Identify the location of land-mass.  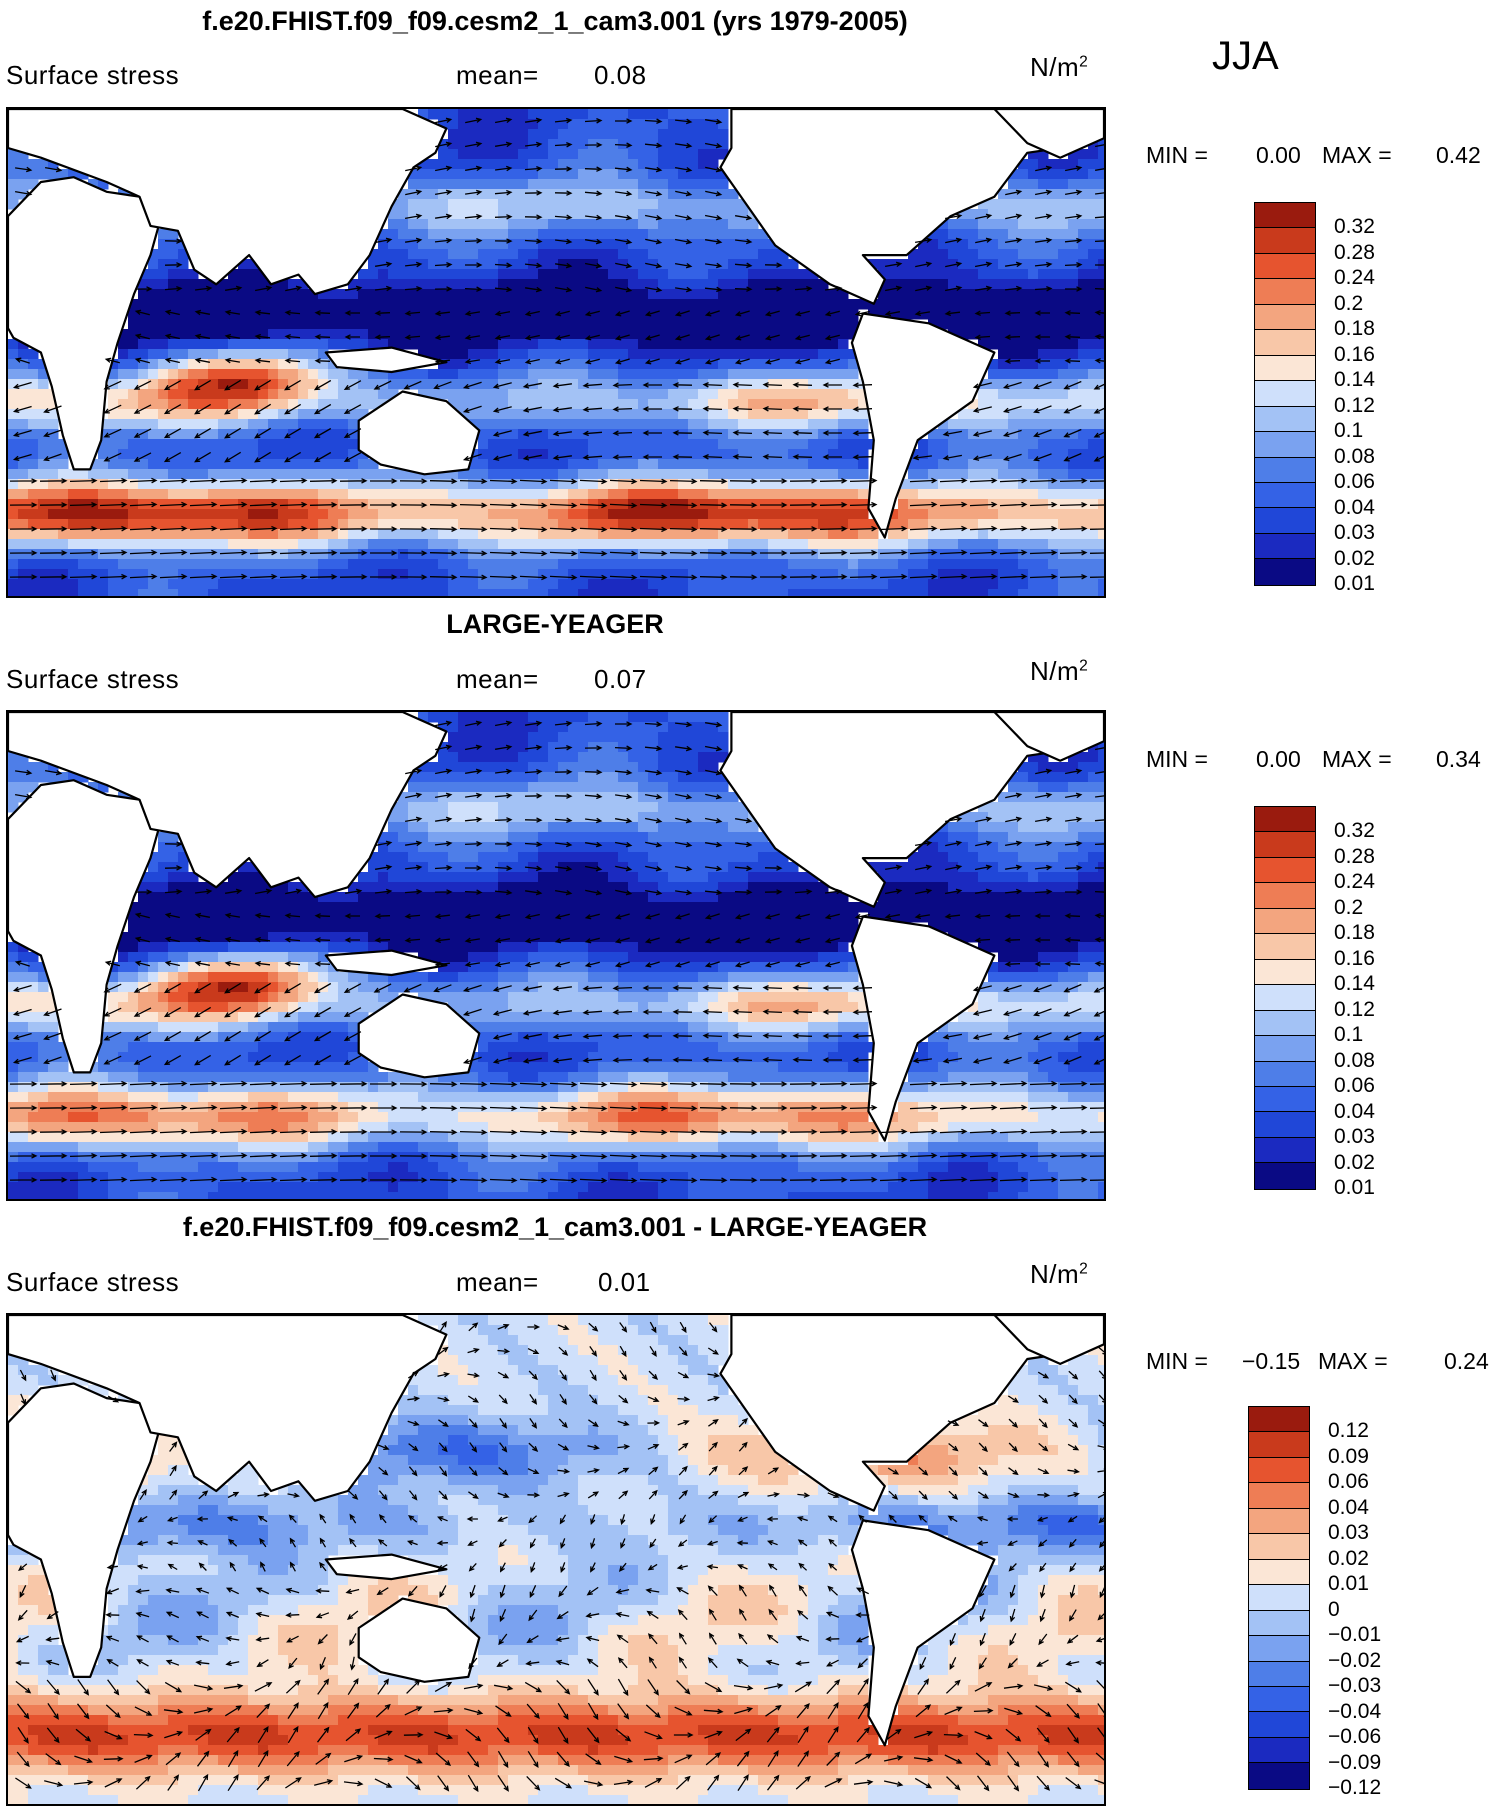
(419, 433).